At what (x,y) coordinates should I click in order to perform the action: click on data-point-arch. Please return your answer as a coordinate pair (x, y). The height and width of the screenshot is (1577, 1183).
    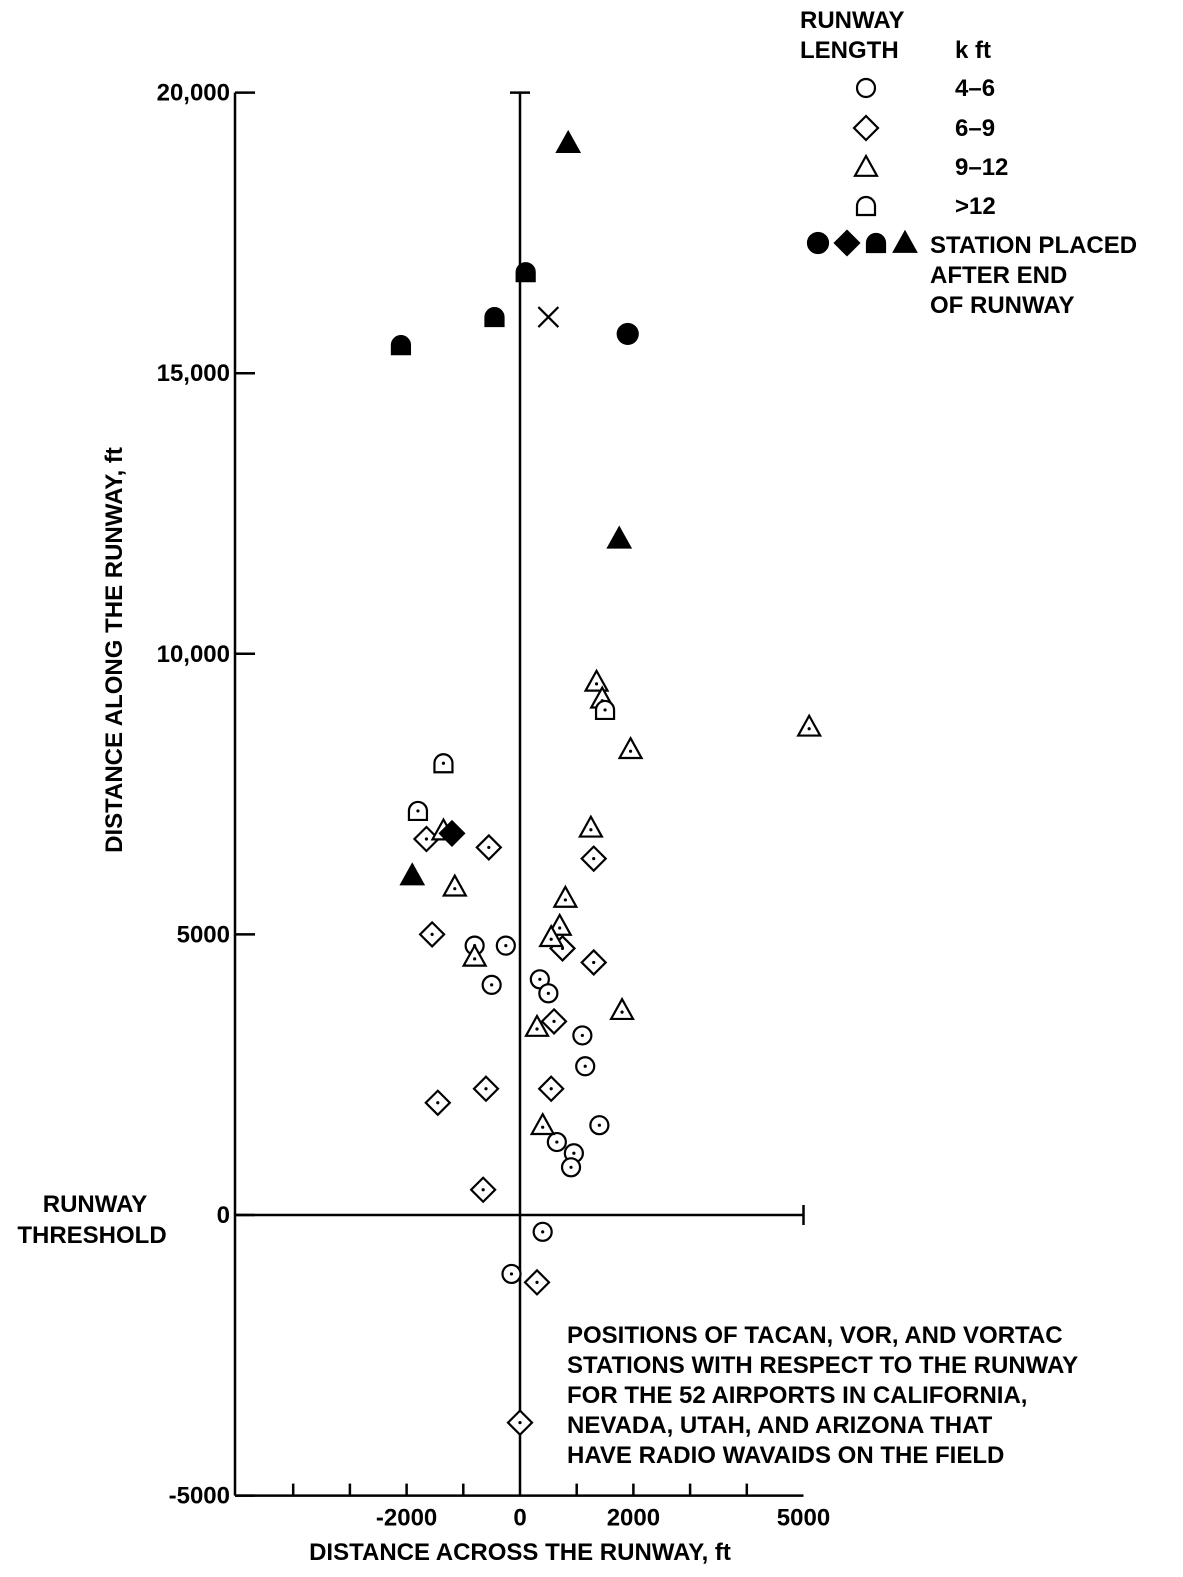
    Looking at the image, I should click on (443, 763).